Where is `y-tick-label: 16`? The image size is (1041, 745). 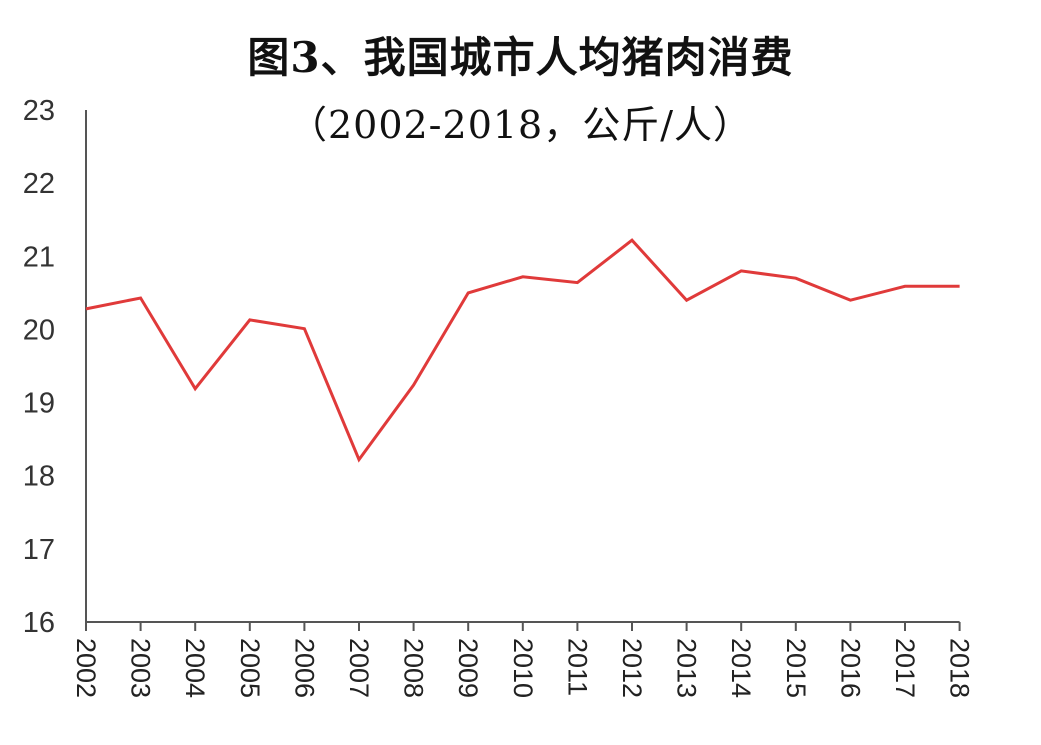
y-tick-label: 16 is located at coordinates (39, 623).